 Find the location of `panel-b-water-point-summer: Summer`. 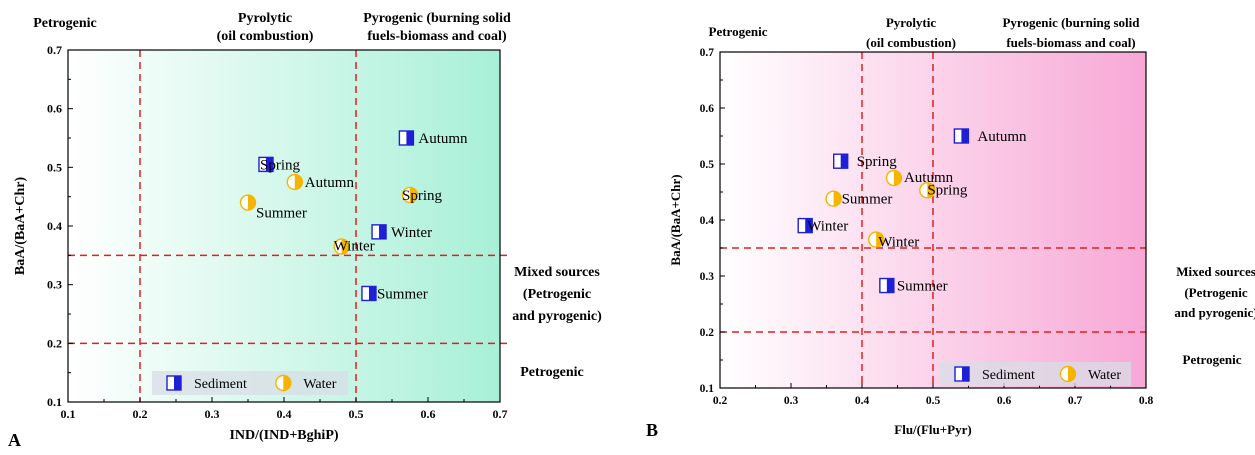

panel-b-water-point-summer: Summer is located at coordinates (859, 199).